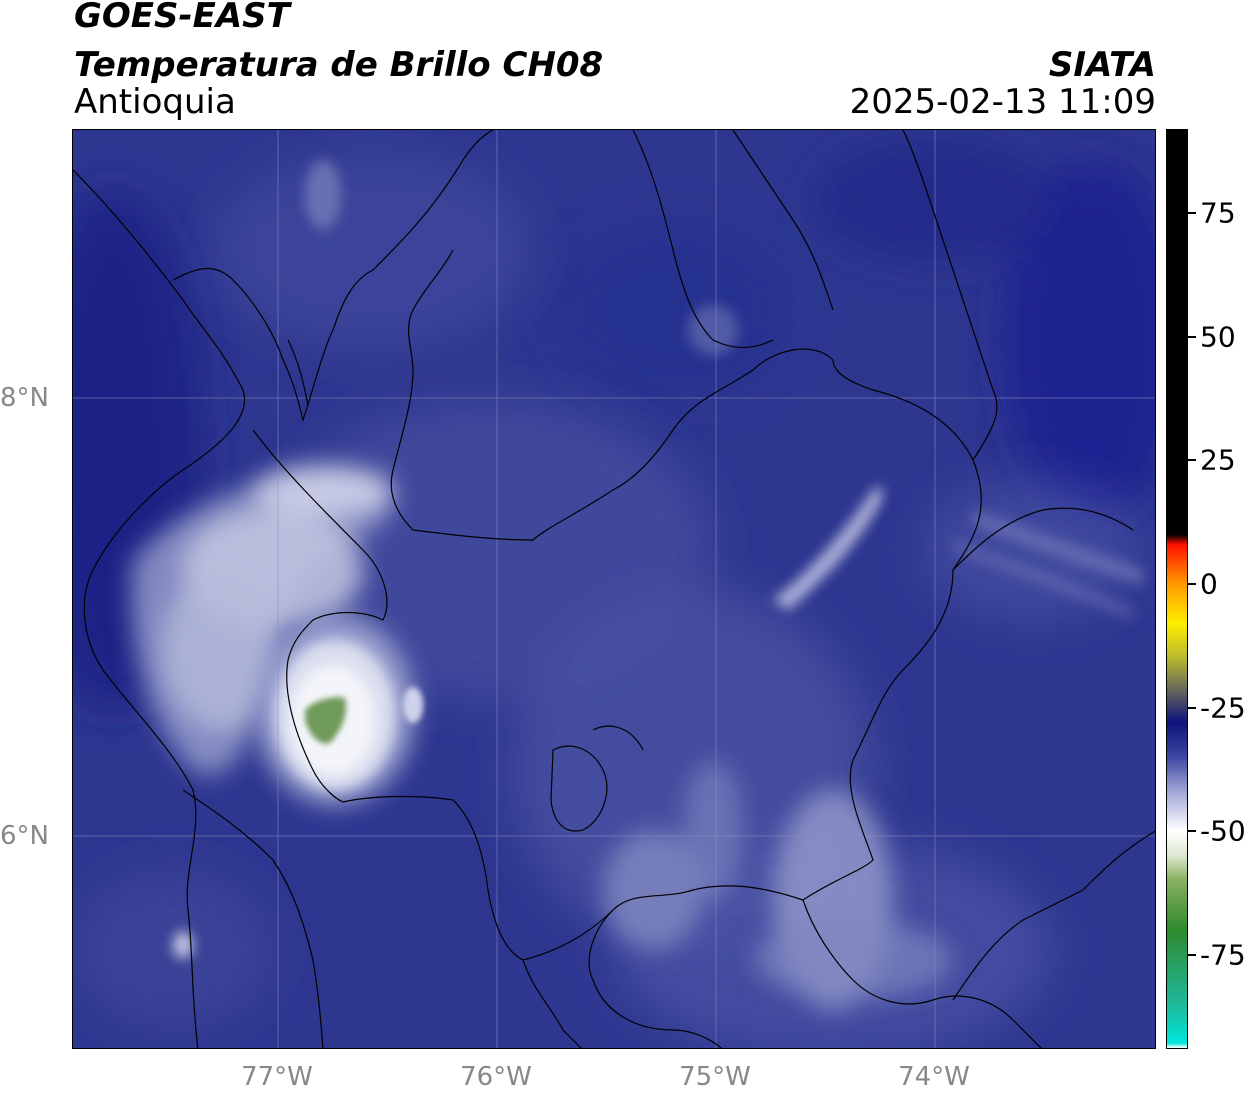  What do you see at coordinates (934, 1077) in the screenshot?
I see `lon-label-74w: 74°W` at bounding box center [934, 1077].